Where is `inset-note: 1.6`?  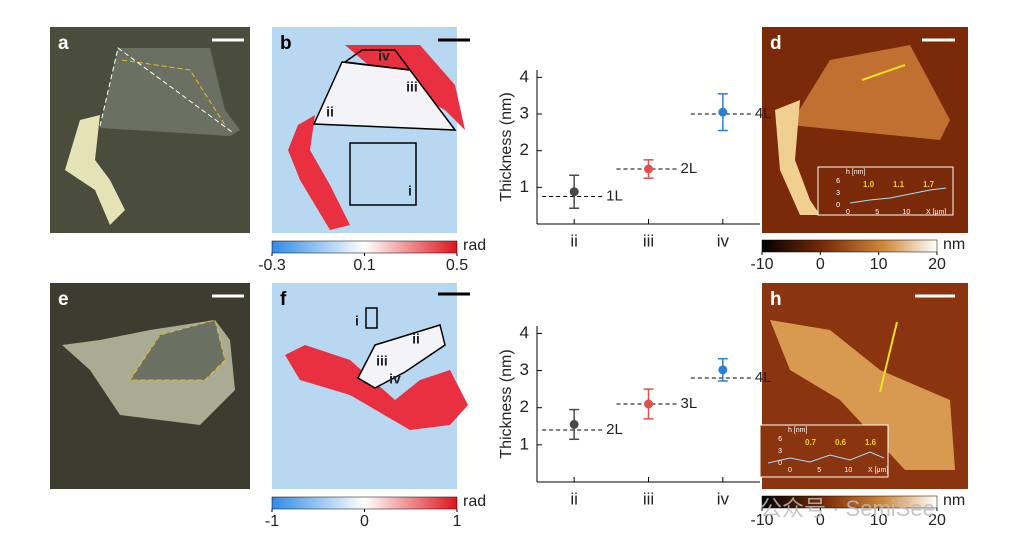
inset-note: 1.6 is located at coordinates (871, 442).